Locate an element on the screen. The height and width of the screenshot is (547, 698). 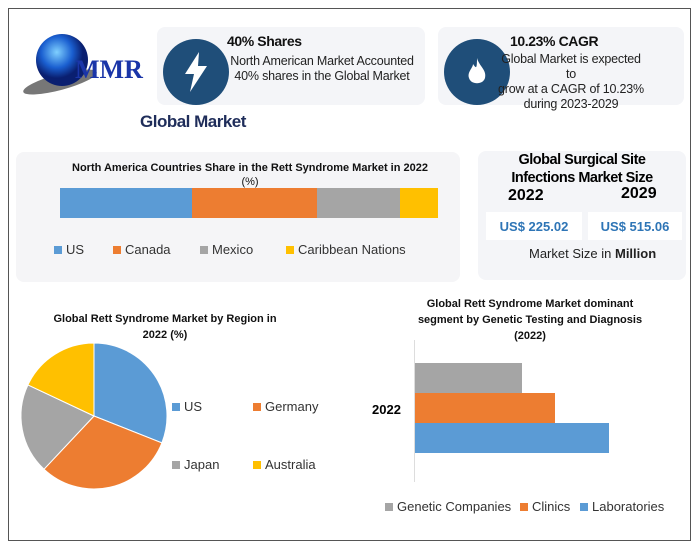
legend-label: Clinics is located at coordinates (551, 506).